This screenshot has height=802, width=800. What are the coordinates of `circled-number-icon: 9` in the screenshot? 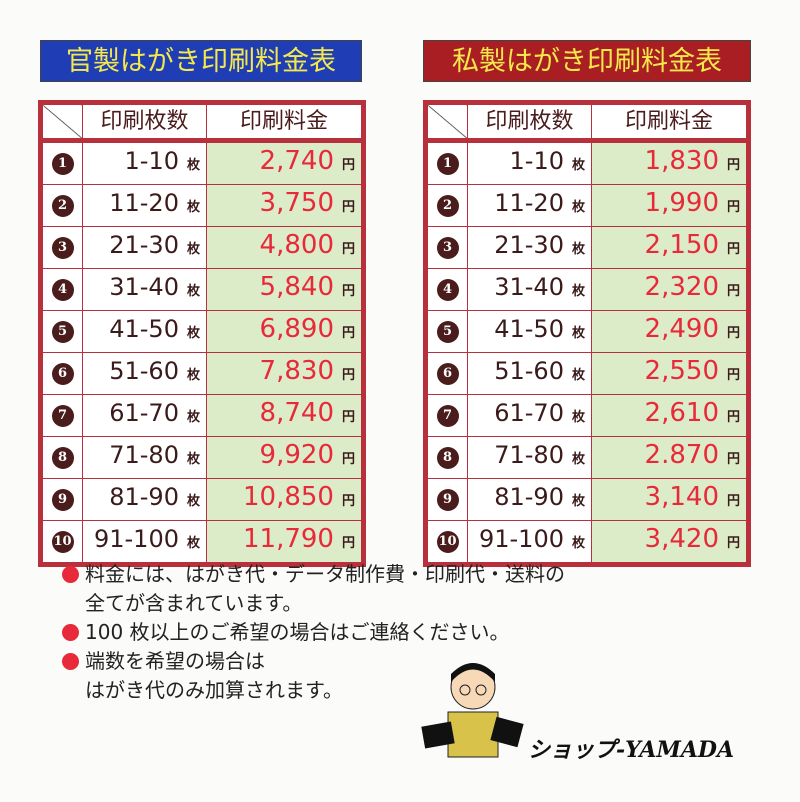 It's located at (62, 500).